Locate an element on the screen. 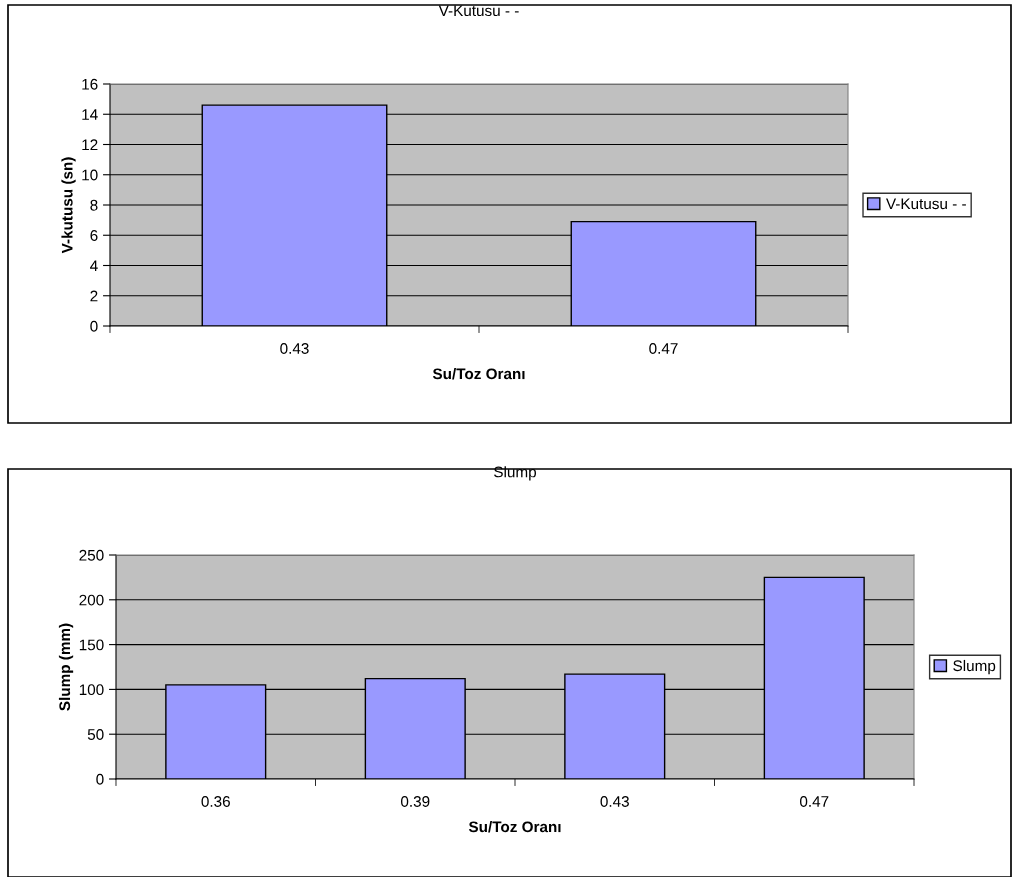 The width and height of the screenshot is (1012, 877). y-tick-label: 150 is located at coordinates (91, 645).